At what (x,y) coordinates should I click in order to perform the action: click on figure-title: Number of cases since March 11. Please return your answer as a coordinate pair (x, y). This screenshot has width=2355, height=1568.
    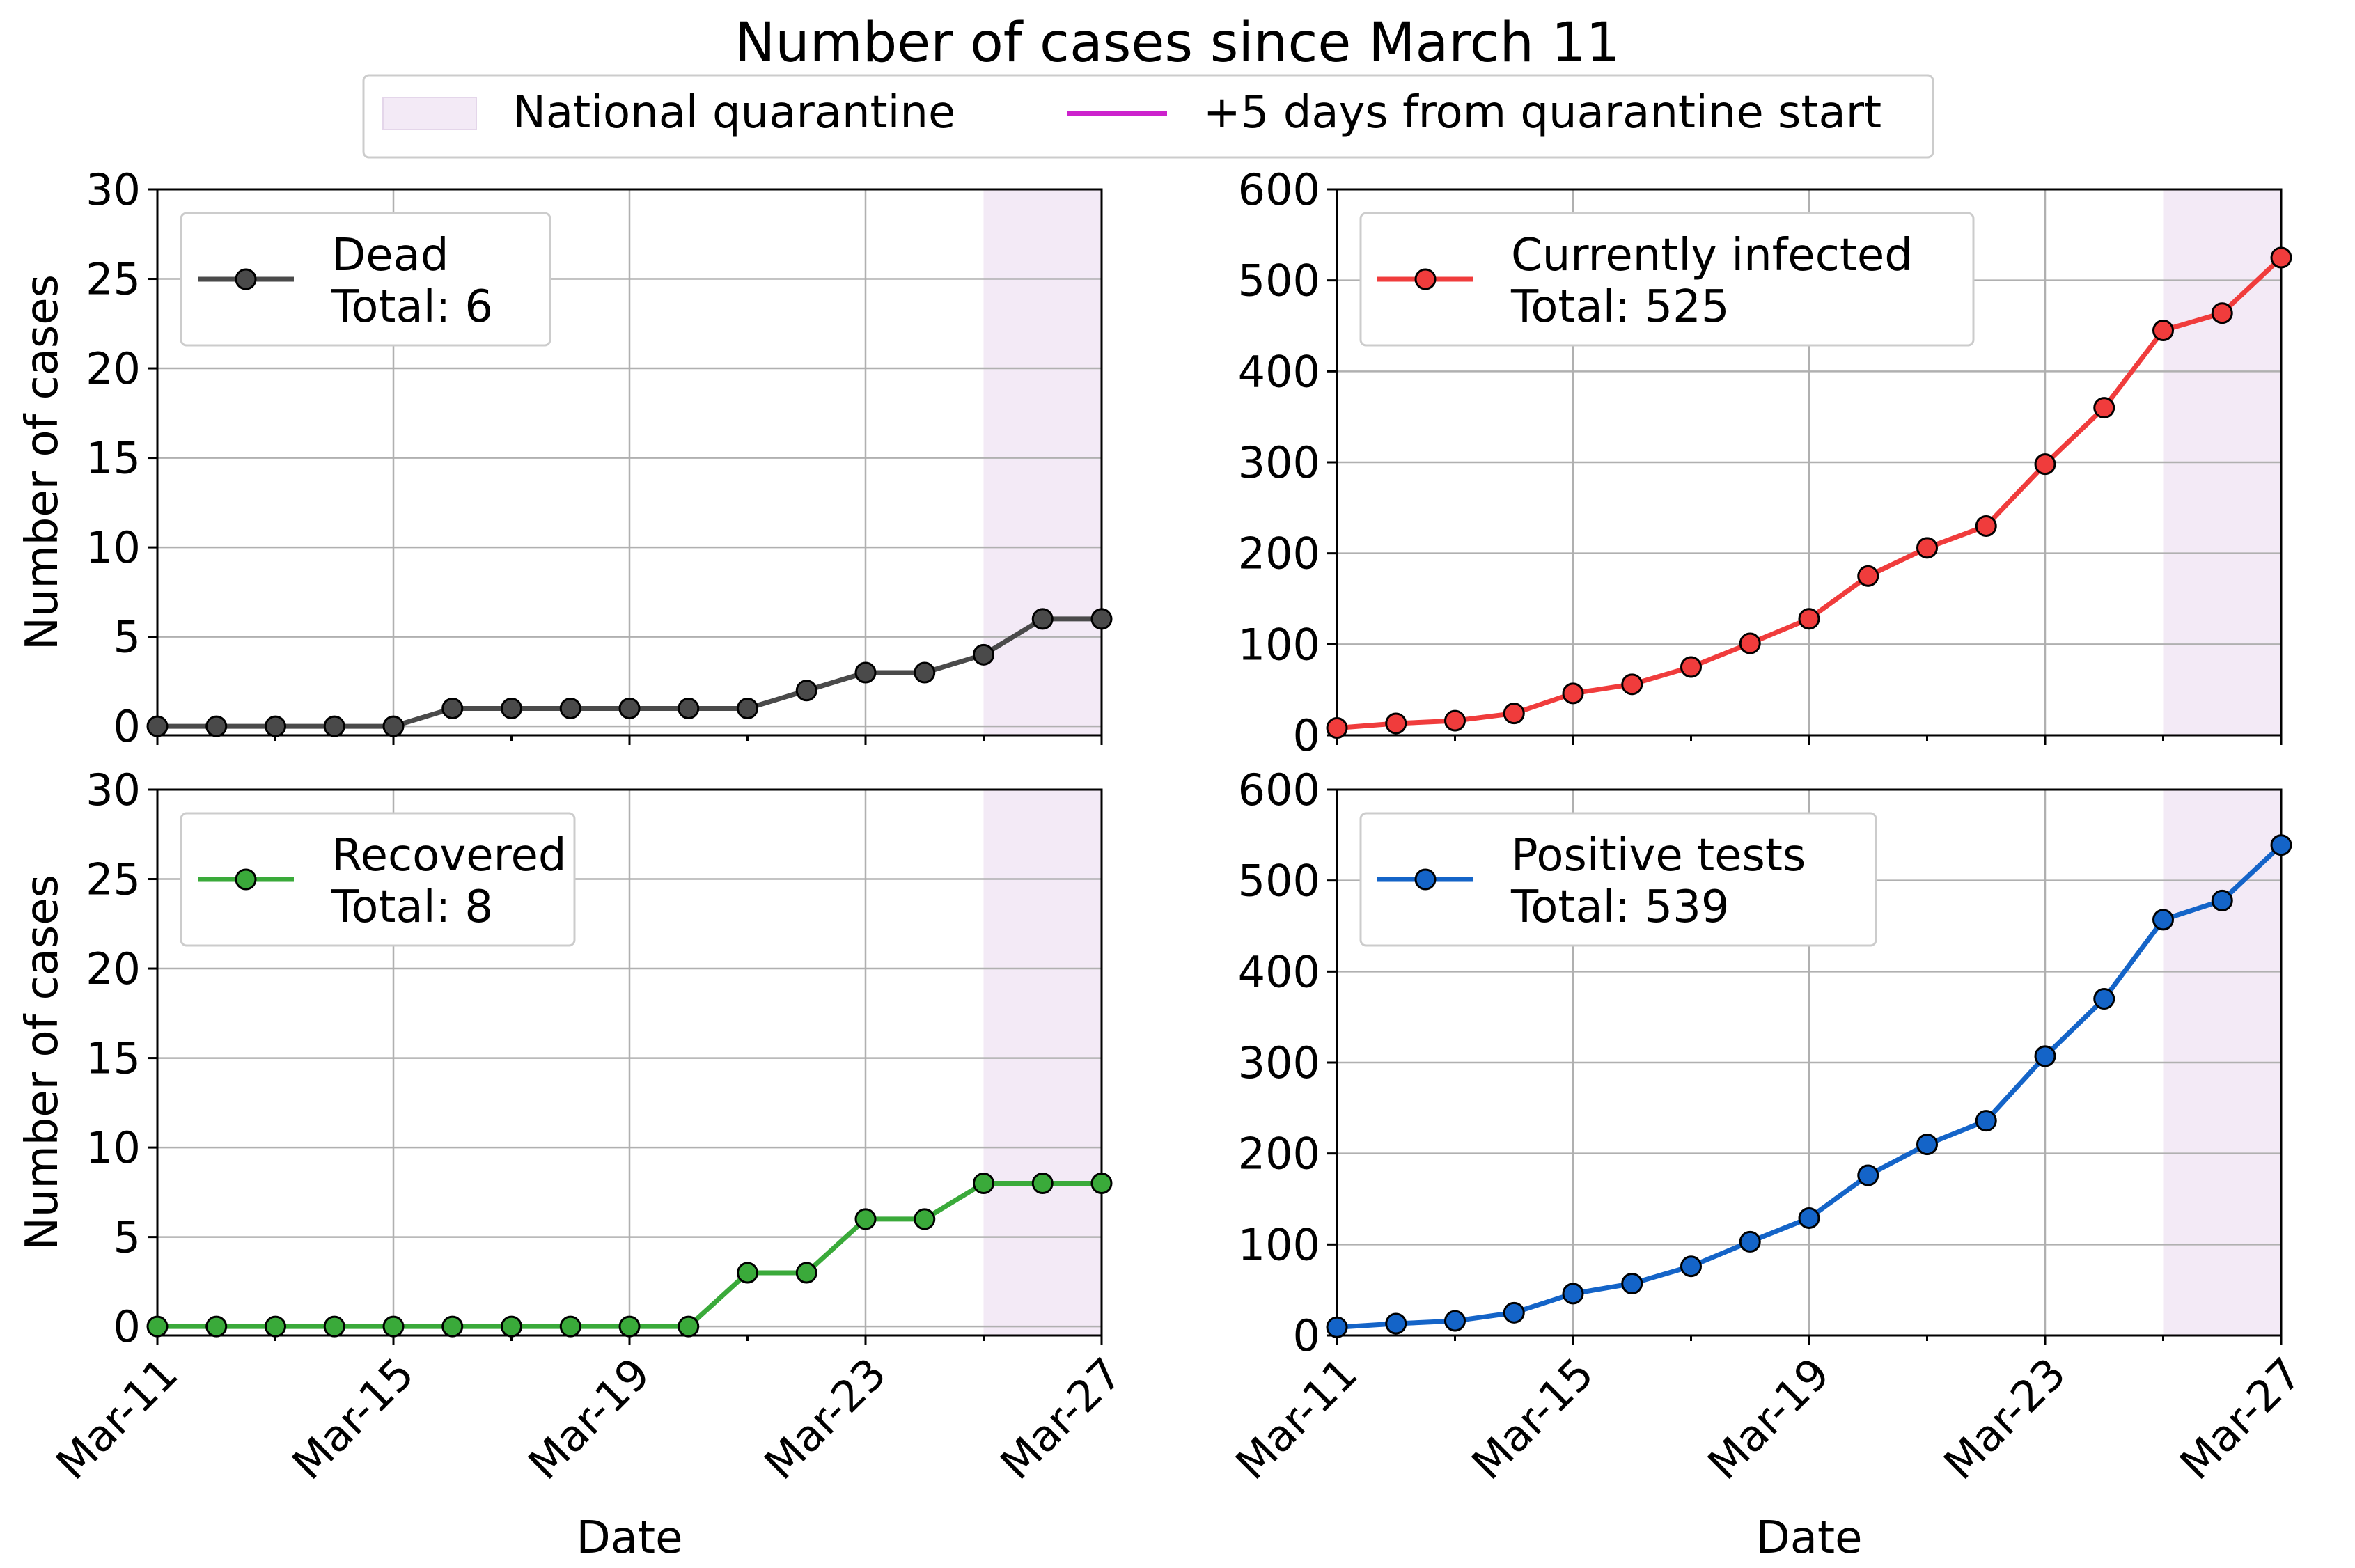
    Looking at the image, I should click on (1177, 43).